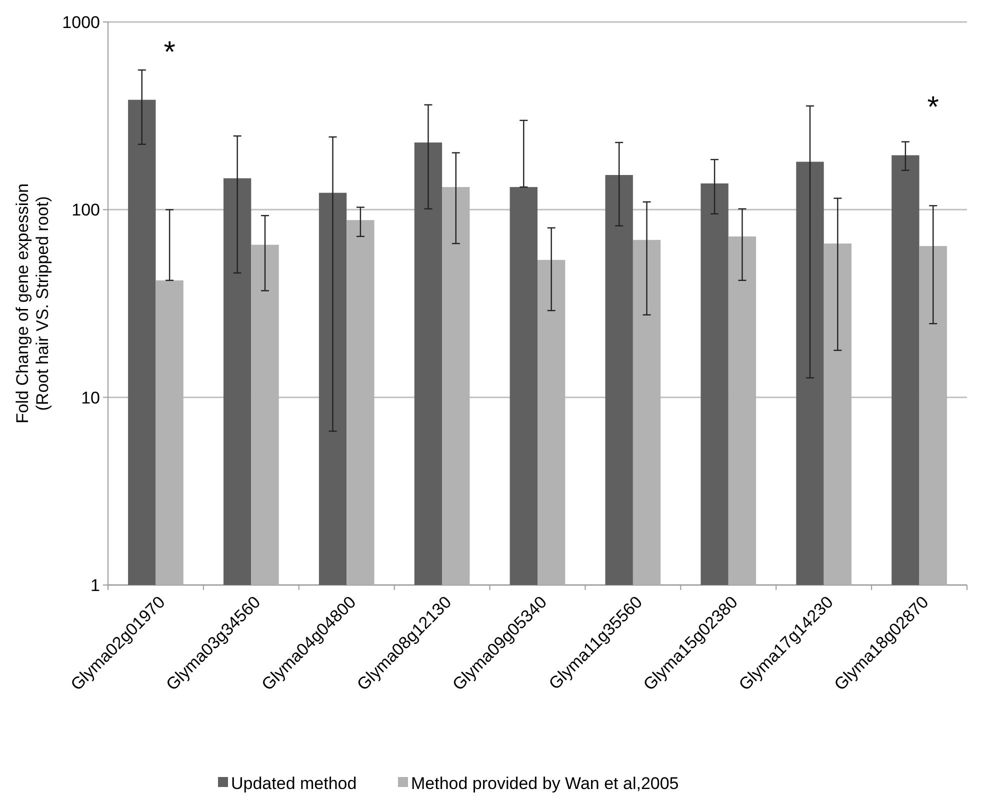 The height and width of the screenshot is (809, 981). Describe the element at coordinates (86, 210) in the screenshot. I see `y-tick-label: 100` at that location.